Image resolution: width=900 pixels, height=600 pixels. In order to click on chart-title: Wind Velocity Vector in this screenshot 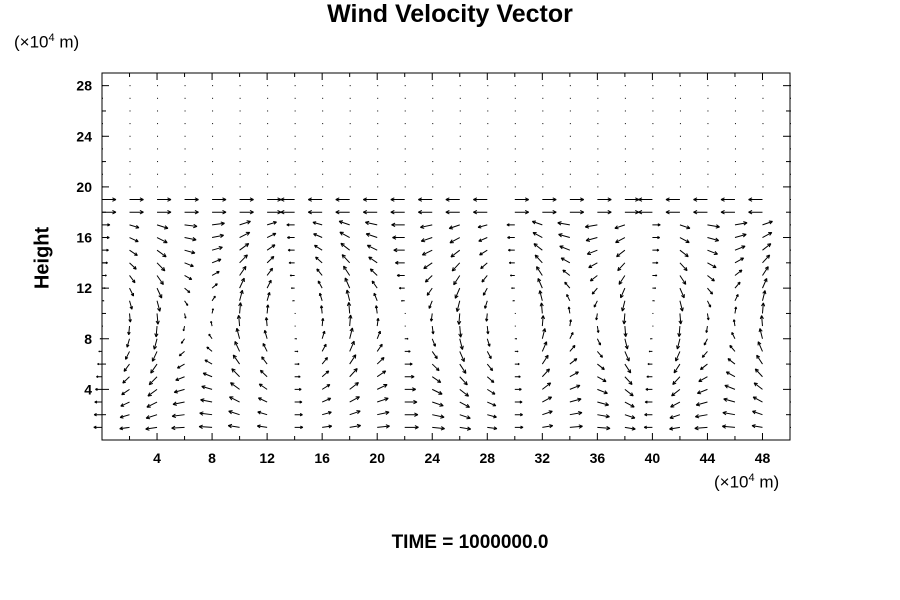, I will do `click(450, 14)`.